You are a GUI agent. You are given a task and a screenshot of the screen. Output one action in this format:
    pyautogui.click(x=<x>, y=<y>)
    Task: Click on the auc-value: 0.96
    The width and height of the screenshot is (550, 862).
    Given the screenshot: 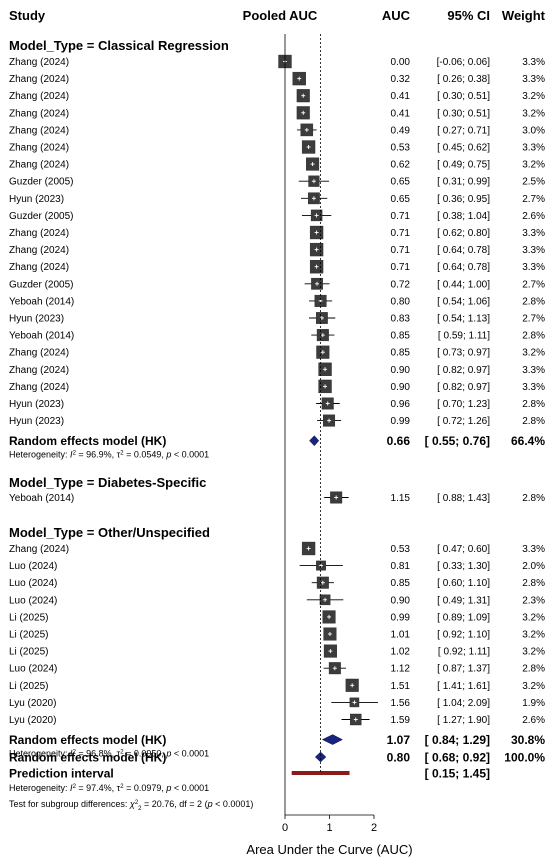 What is the action you would take?
    pyautogui.click(x=401, y=404)
    